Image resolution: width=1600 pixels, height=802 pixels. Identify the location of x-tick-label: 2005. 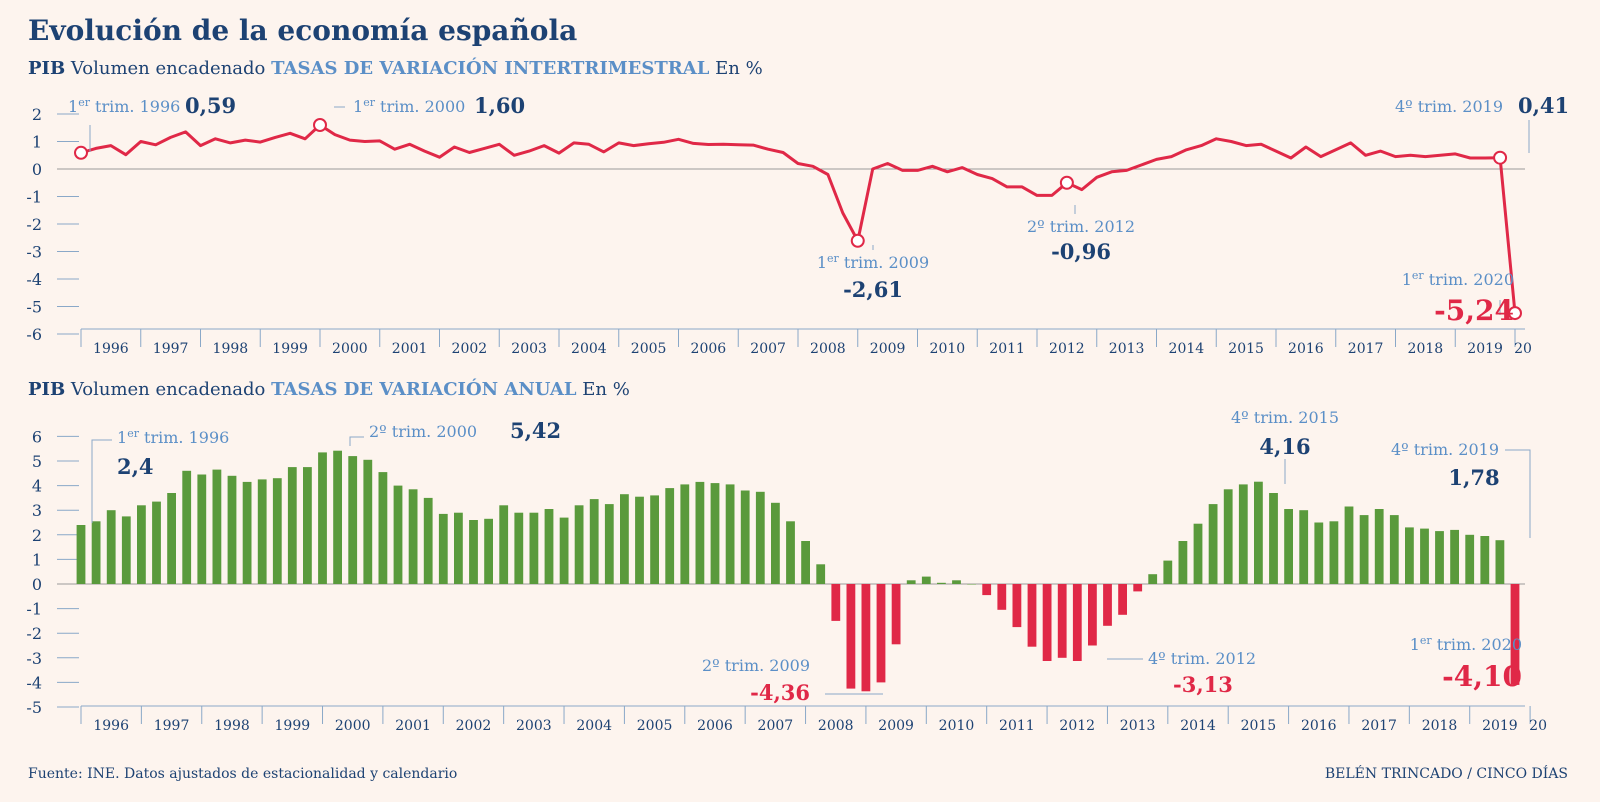
(649, 349).